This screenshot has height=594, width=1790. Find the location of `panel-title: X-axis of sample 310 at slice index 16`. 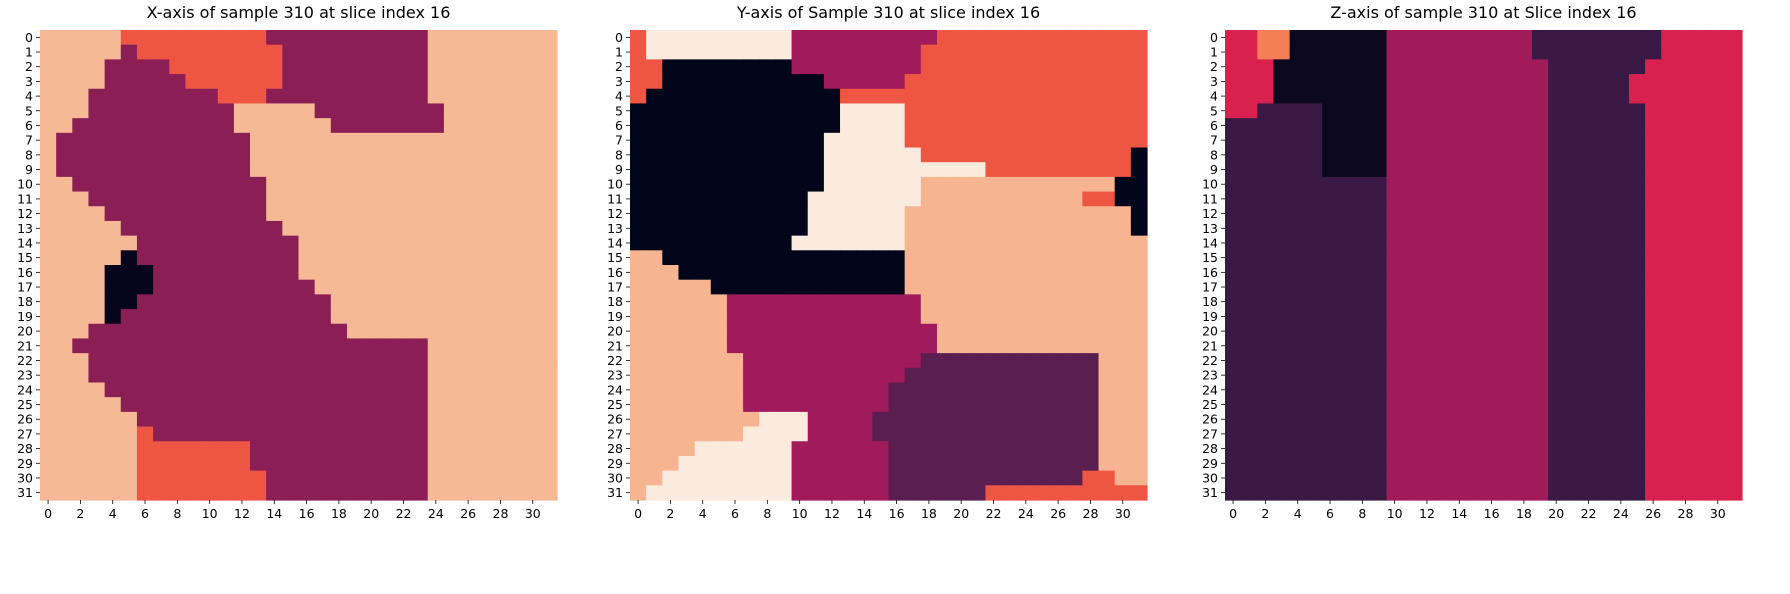

panel-title: X-axis of sample 310 at slice index 16 is located at coordinates (299, 12).